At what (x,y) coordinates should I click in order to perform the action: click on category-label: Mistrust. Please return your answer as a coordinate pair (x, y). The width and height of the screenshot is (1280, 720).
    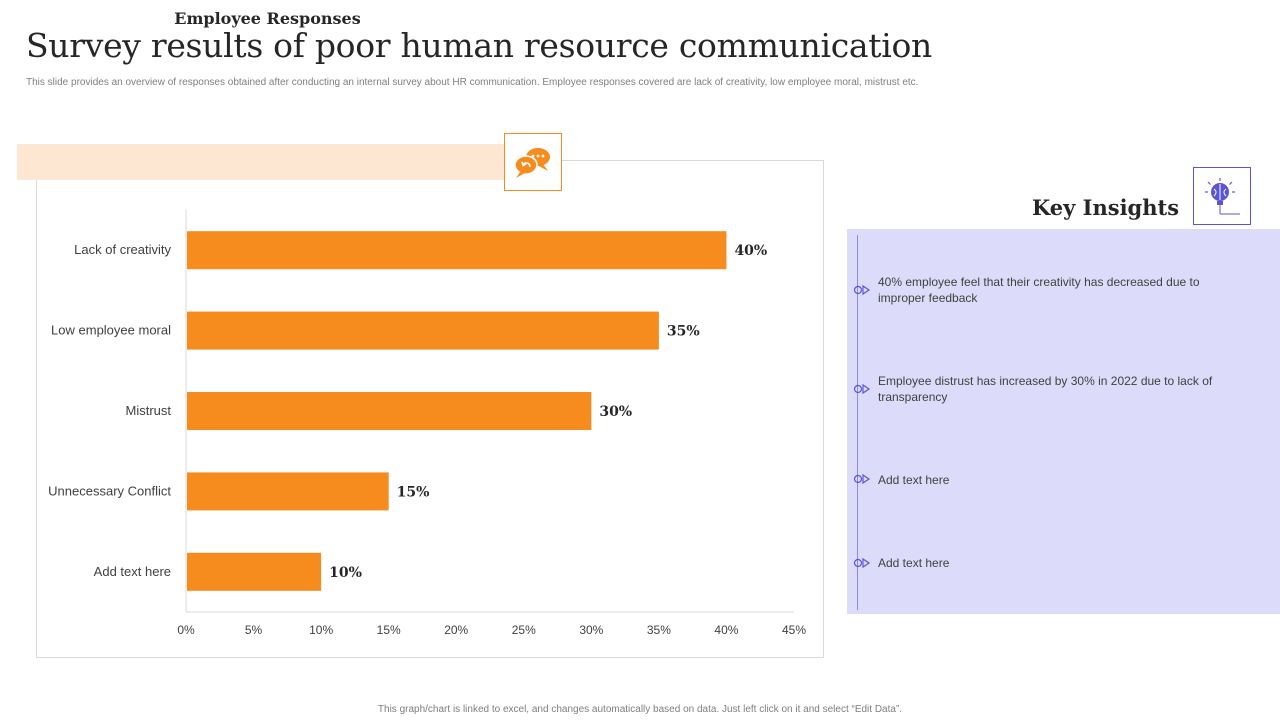
    Looking at the image, I should click on (149, 410).